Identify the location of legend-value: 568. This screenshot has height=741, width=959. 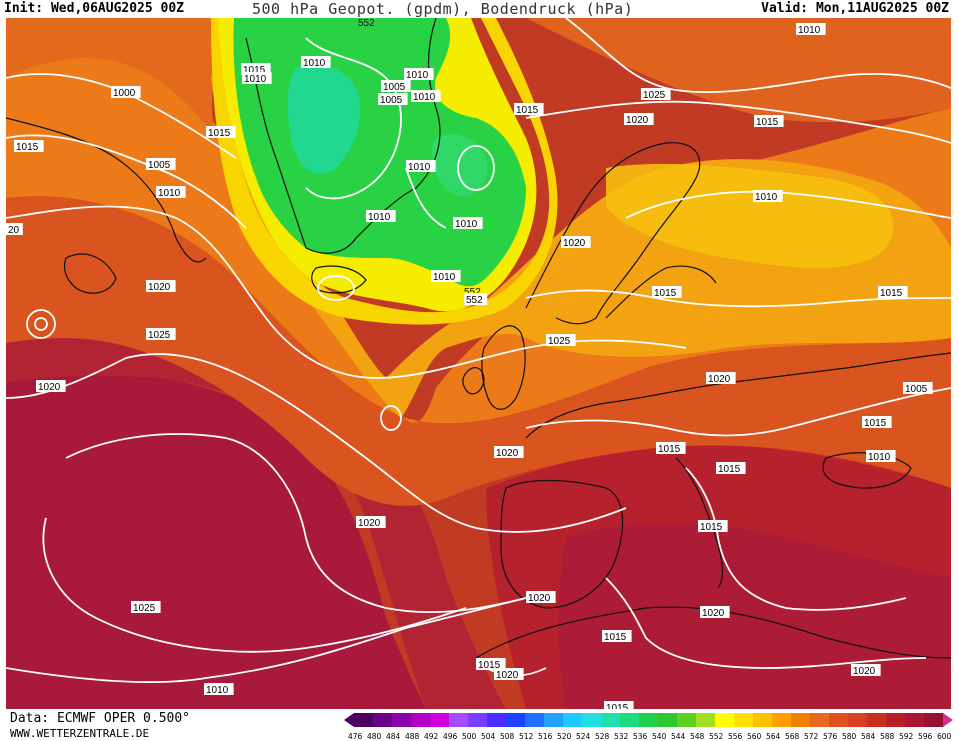
(792, 736).